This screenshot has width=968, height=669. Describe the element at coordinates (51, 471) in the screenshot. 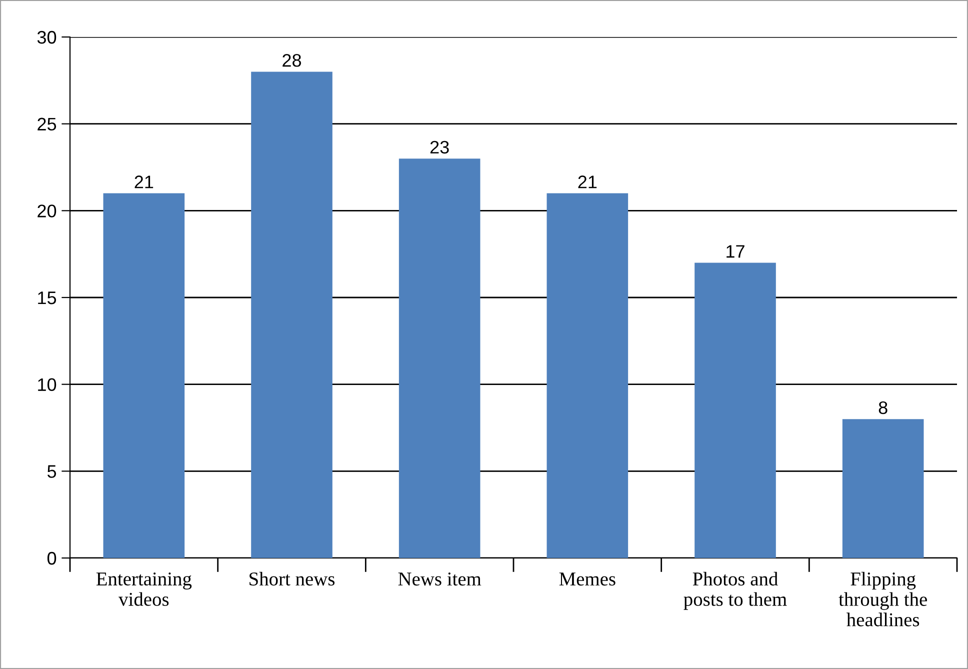

I see `y-tick-label: 5` at that location.